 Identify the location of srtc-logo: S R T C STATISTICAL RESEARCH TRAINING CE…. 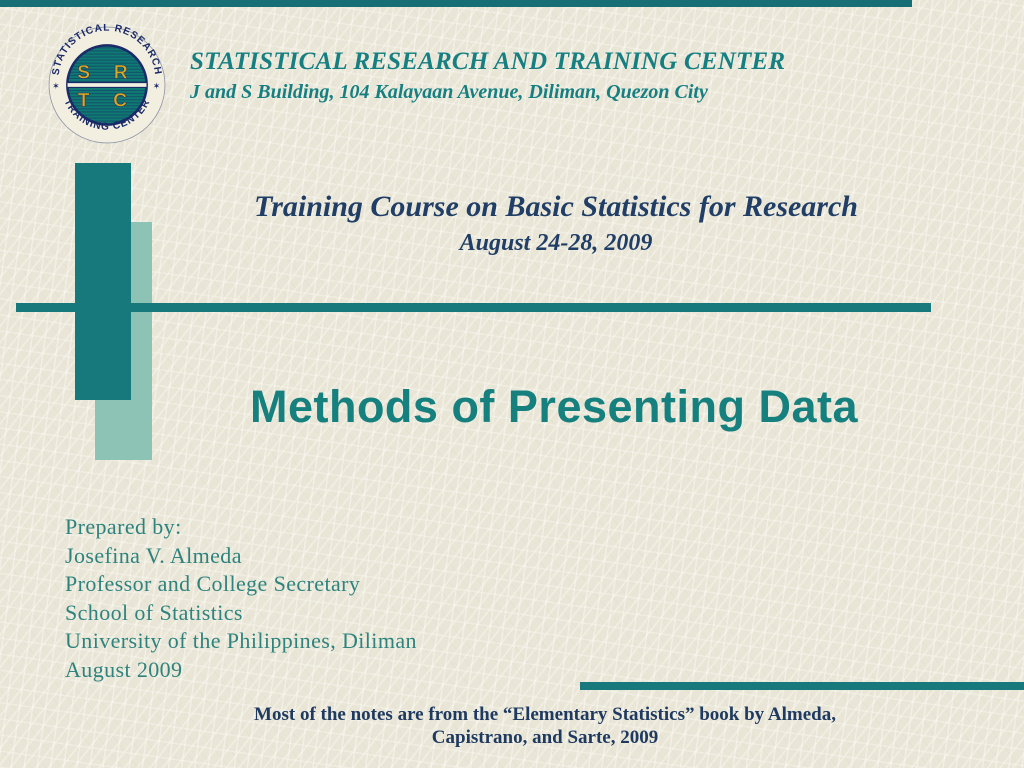
(107, 84).